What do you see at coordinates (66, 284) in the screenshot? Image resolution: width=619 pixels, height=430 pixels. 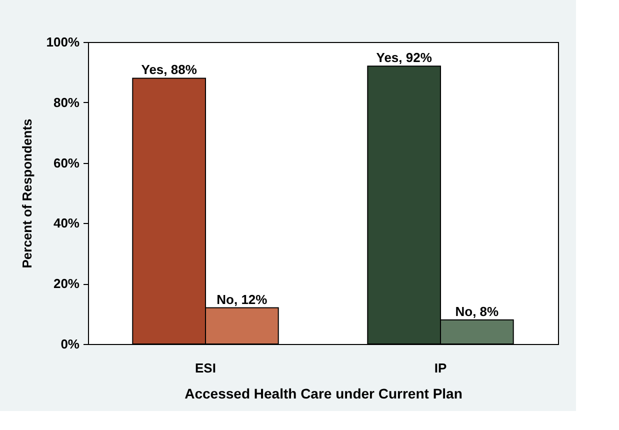 I see `y-tick-label: 20%` at bounding box center [66, 284].